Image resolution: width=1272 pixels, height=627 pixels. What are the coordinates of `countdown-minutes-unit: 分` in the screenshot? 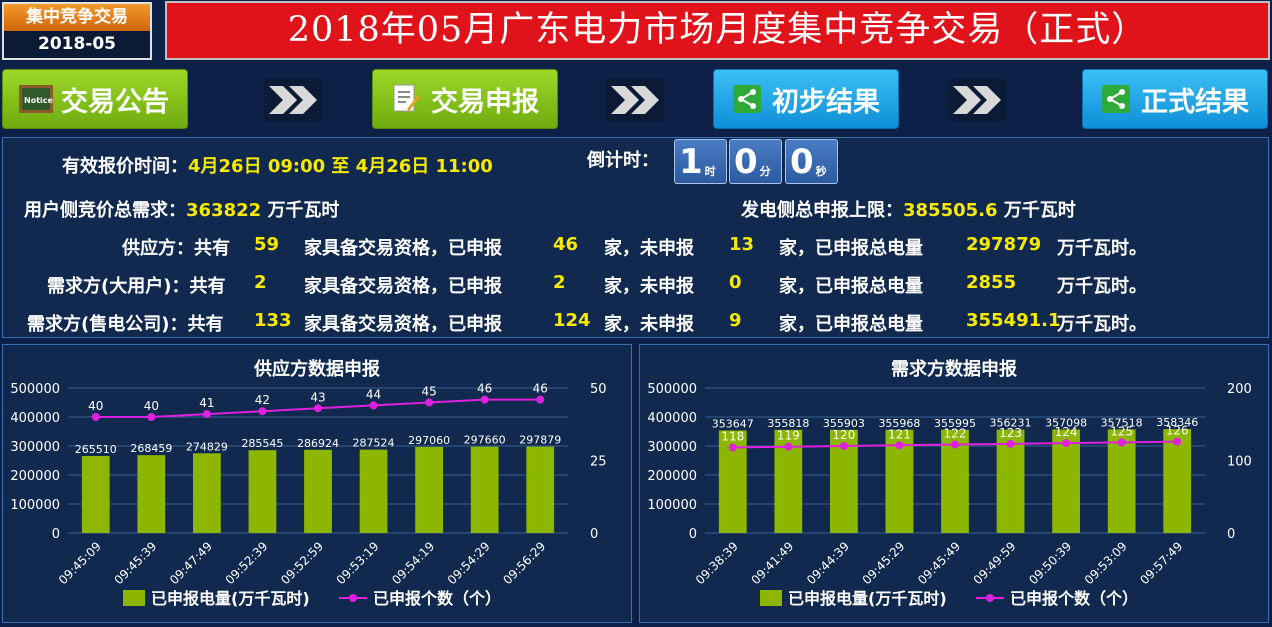 It's located at (765, 171).